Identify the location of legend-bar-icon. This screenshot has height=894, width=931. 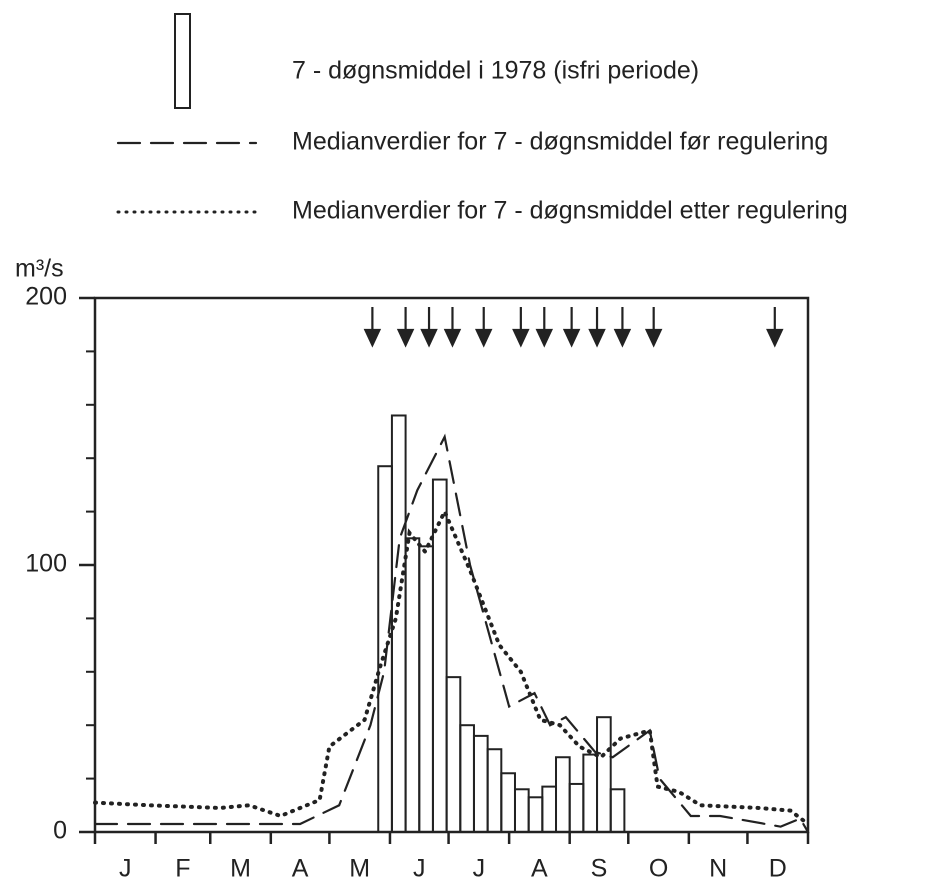
(182, 61).